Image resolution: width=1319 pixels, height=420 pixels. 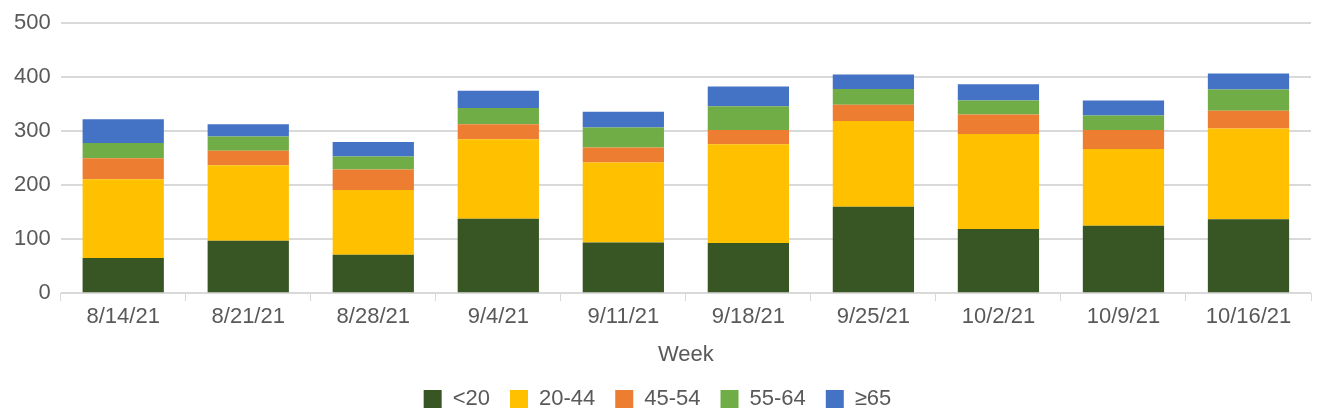 What do you see at coordinates (32, 238) in the screenshot?
I see `y-tick-label: 100` at bounding box center [32, 238].